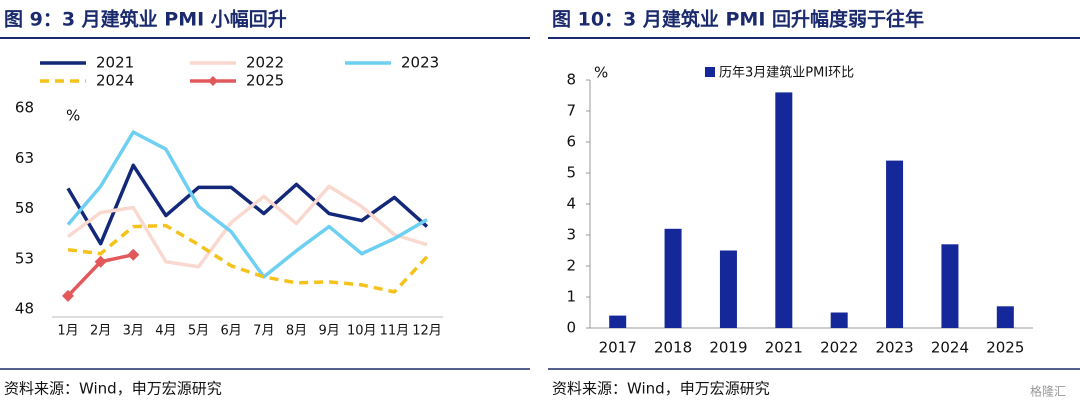 Image resolution: width=1080 pixels, height=409 pixels. What do you see at coordinates (710, 72) in the screenshot?
I see `legend-swatch` at bounding box center [710, 72].